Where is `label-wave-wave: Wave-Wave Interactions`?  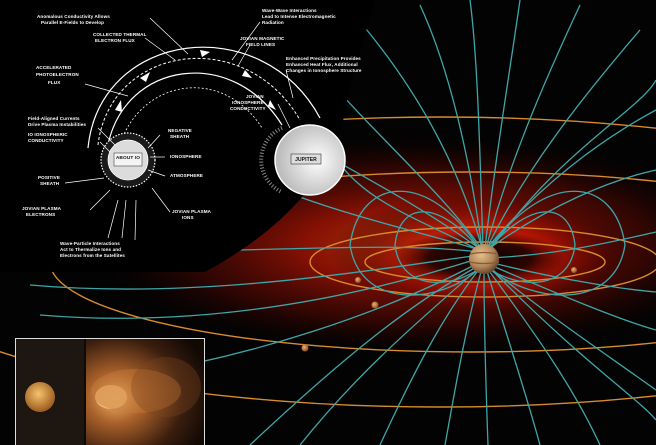 label-wave-wave: Wave-Wave Interactions is located at coordinates (289, 10).